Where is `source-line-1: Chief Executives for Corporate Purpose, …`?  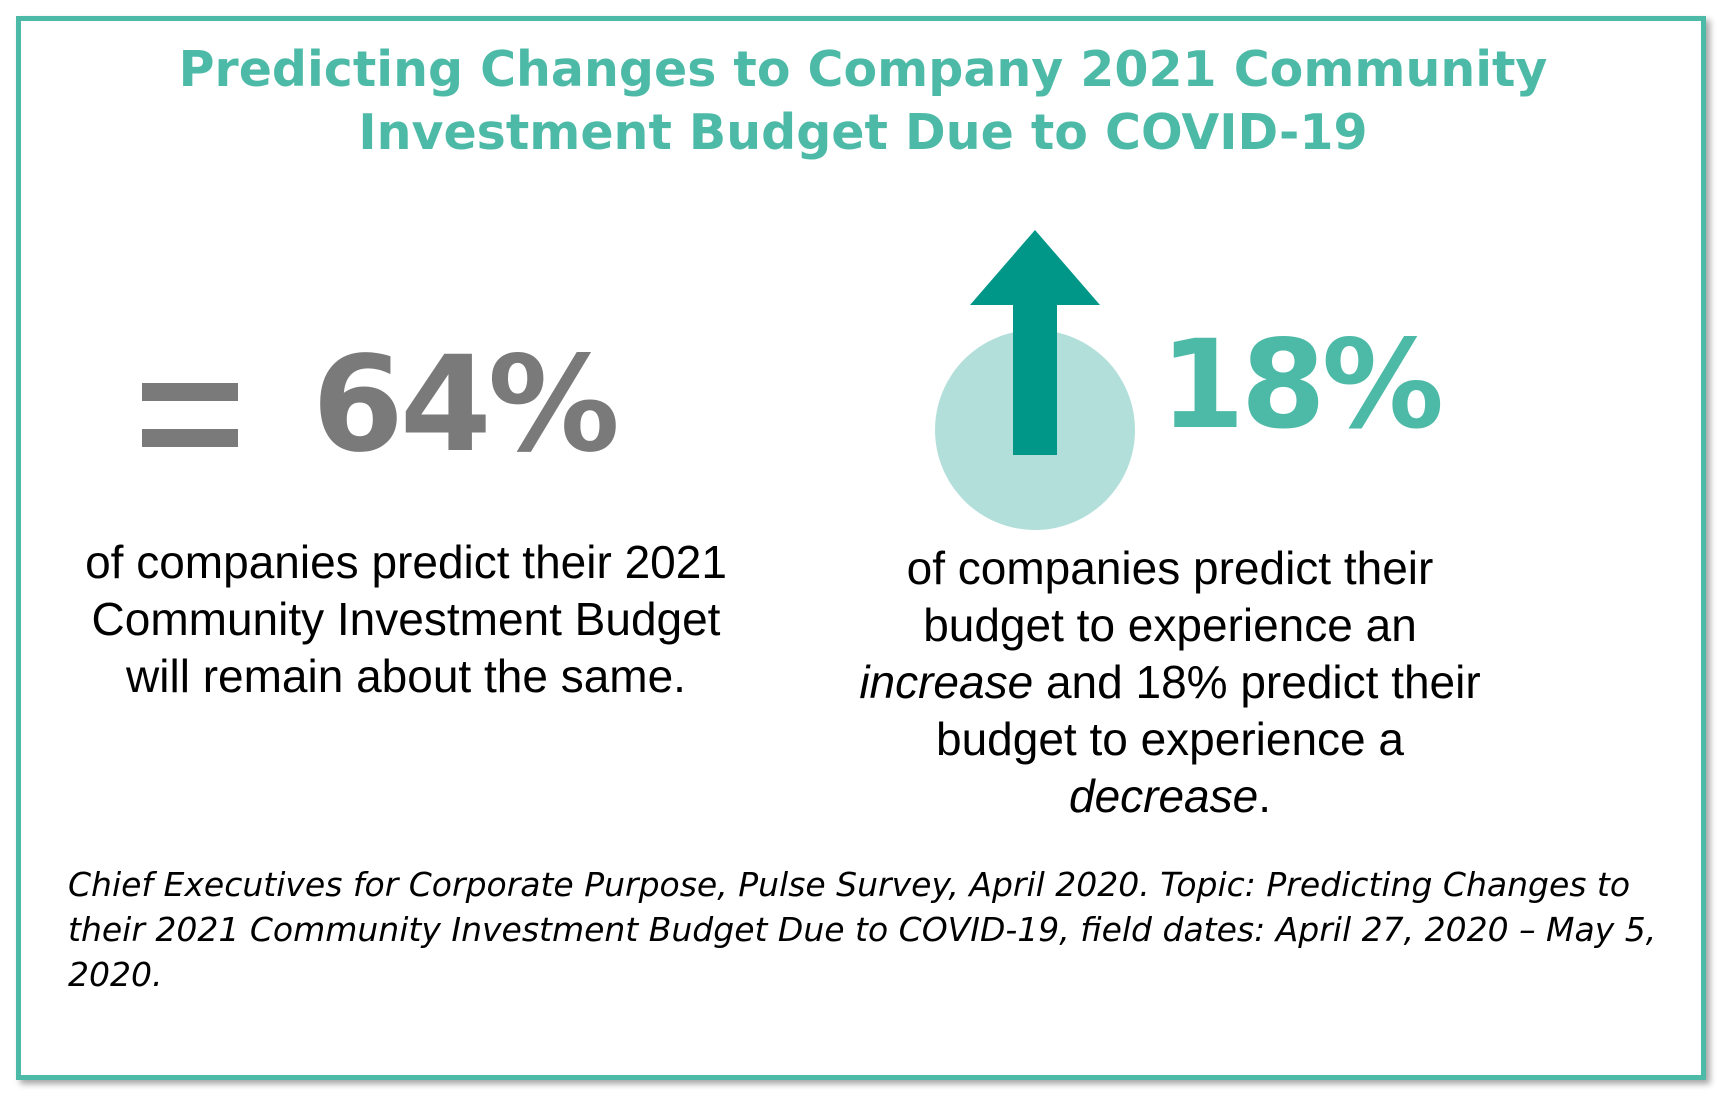 source-line-1: Chief Executives for Corporate Purpose, … is located at coordinates (849, 884).